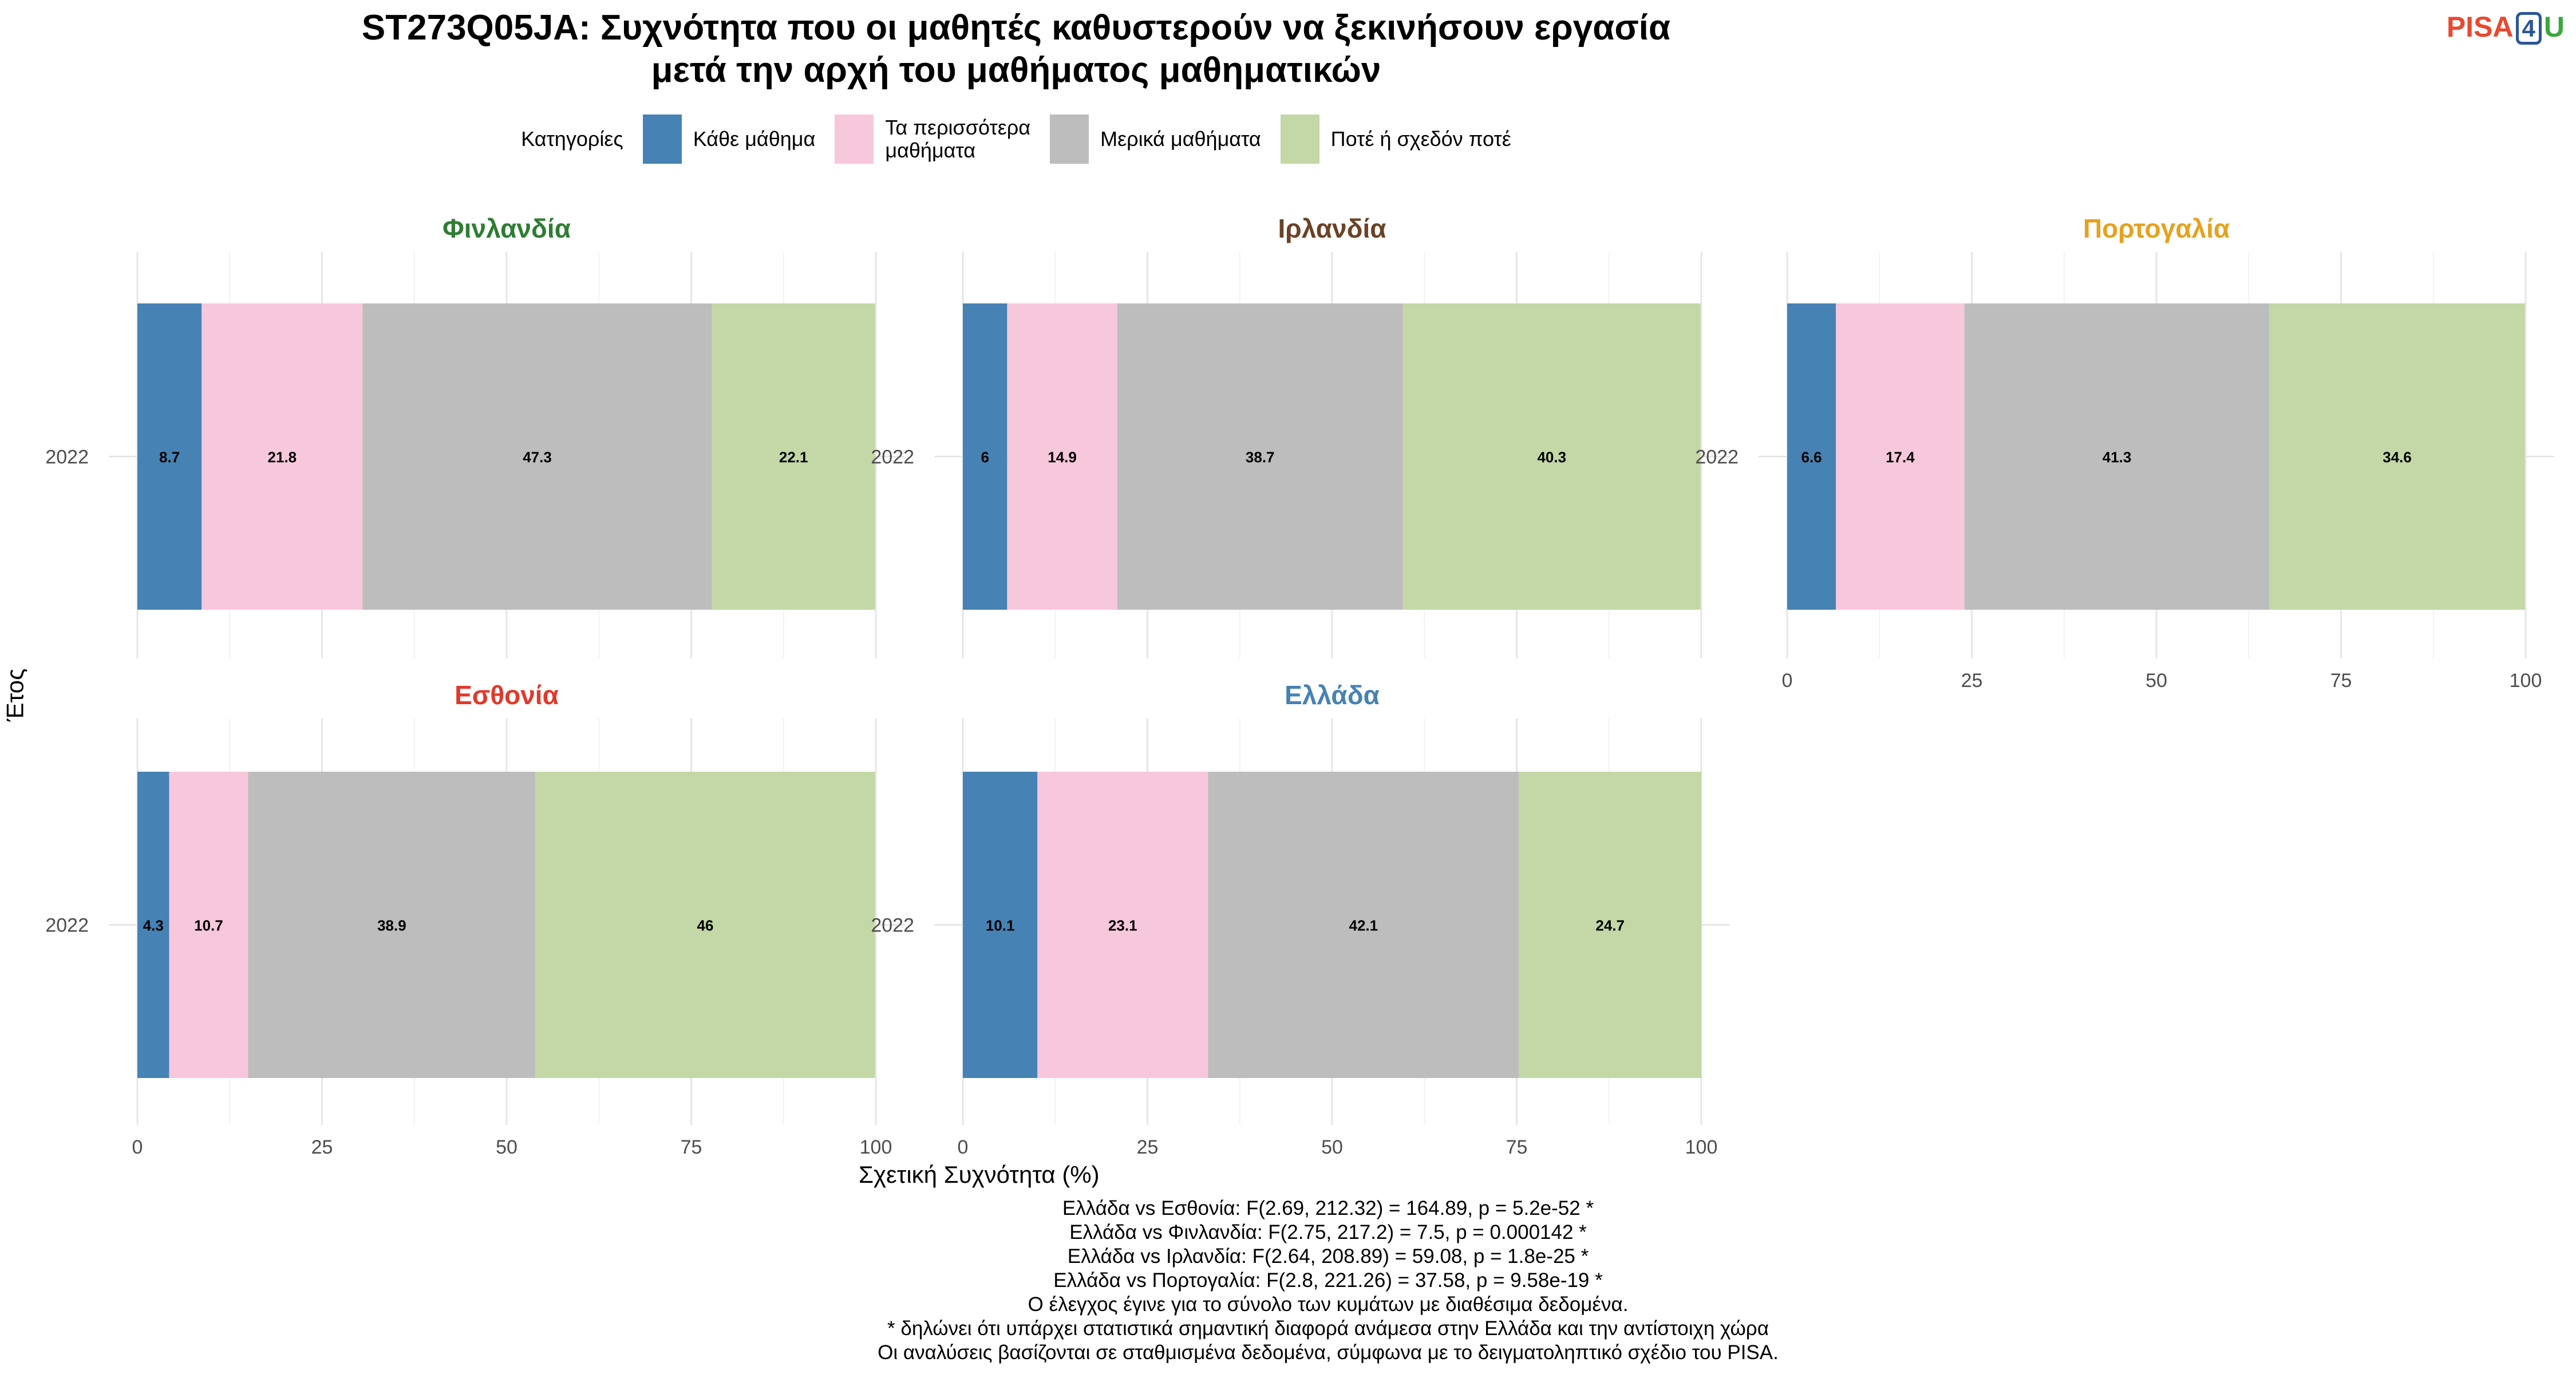 This screenshot has width=2576, height=1374. What do you see at coordinates (1701, 1147) in the screenshot?
I see `panel-4-x-tick-label: 100` at bounding box center [1701, 1147].